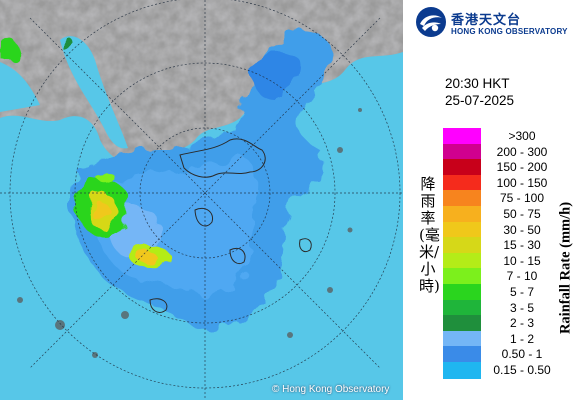 The height and width of the screenshot is (400, 577). I want to click on legend-item: 5 - 7, so click(503, 292).